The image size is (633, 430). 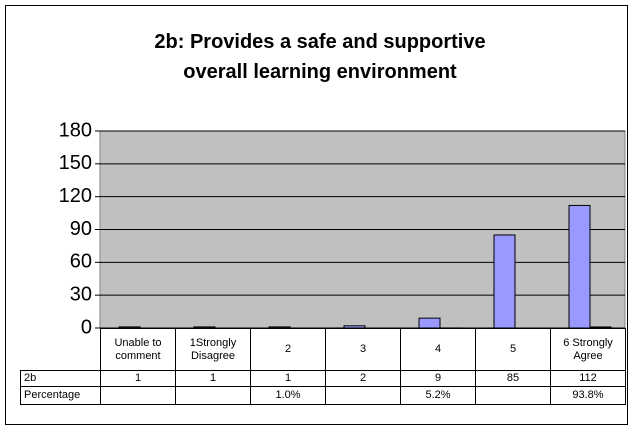 I want to click on y-tick-label: 180, so click(x=75, y=130).